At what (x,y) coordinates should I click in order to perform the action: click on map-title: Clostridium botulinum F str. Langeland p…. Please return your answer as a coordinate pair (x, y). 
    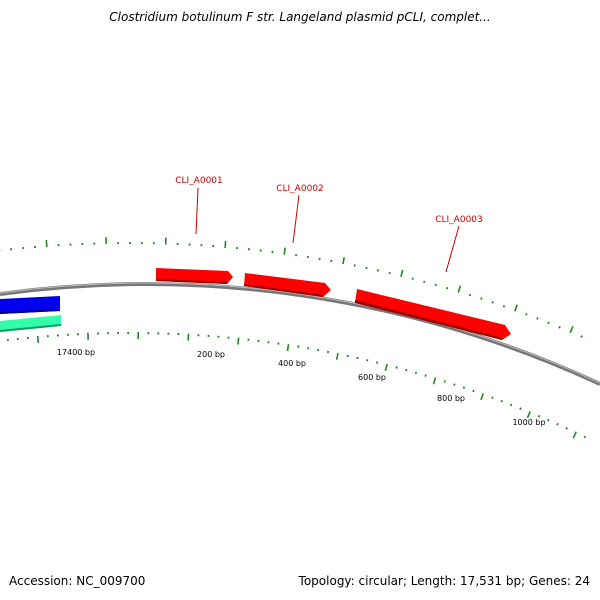
    Looking at the image, I should click on (300, 17).